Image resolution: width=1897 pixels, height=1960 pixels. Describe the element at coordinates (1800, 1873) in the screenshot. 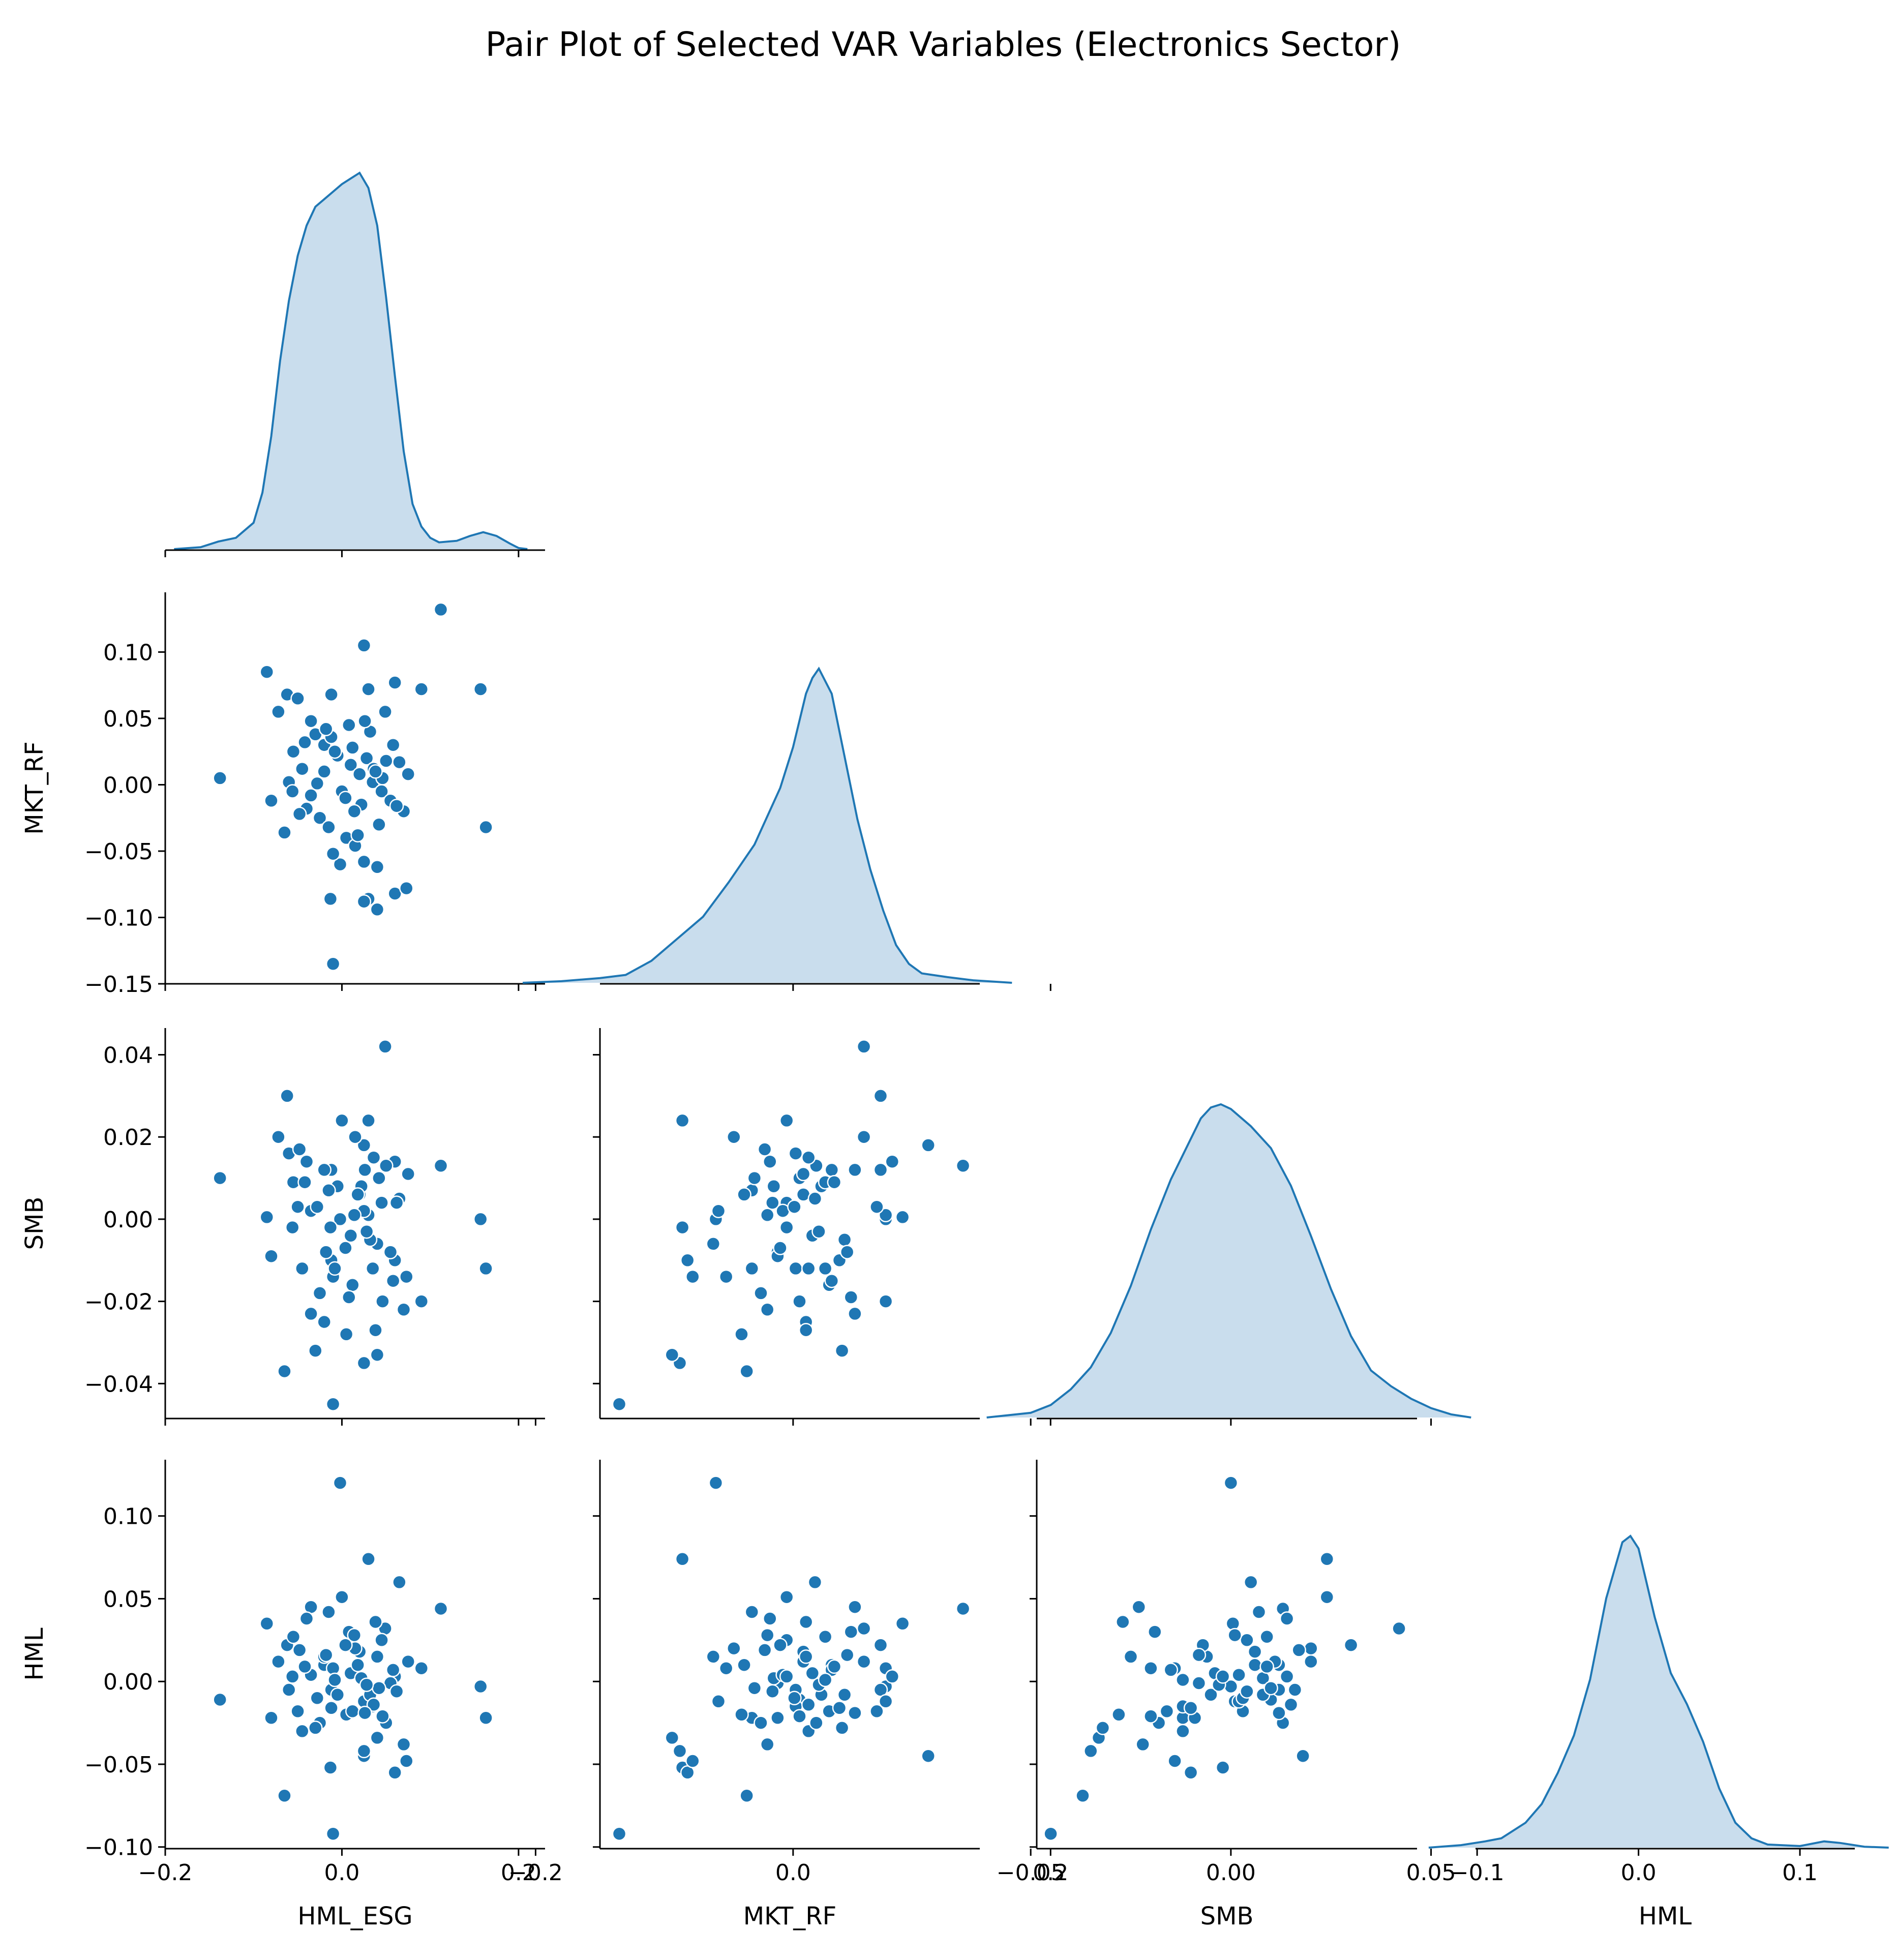

I see `x-tick-label: 0.1` at that location.